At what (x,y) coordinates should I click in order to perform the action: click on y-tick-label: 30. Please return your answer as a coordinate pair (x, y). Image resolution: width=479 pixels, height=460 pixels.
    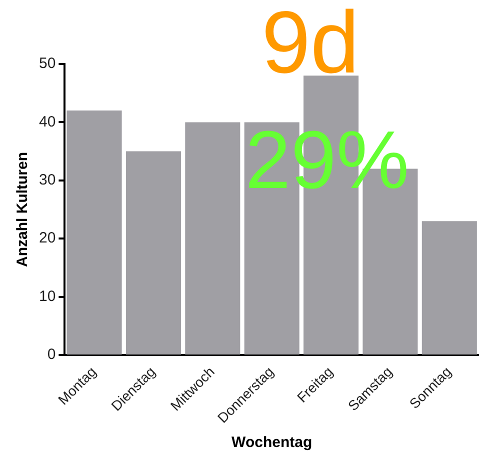
    Looking at the image, I should click on (47, 180).